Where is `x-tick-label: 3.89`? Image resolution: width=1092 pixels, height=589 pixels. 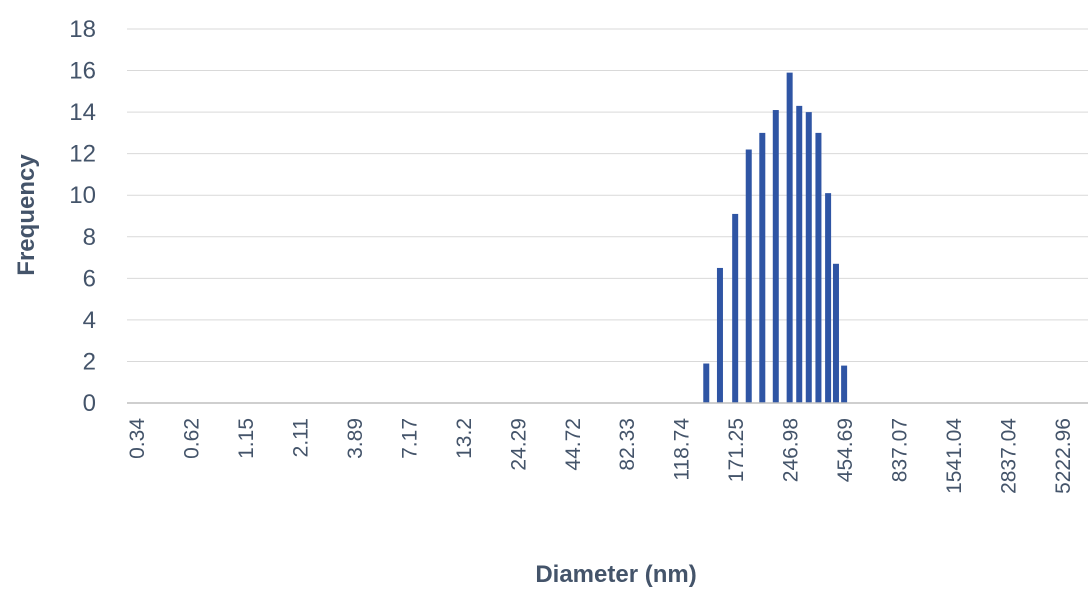 x-tick-label: 3.89 is located at coordinates (355, 438).